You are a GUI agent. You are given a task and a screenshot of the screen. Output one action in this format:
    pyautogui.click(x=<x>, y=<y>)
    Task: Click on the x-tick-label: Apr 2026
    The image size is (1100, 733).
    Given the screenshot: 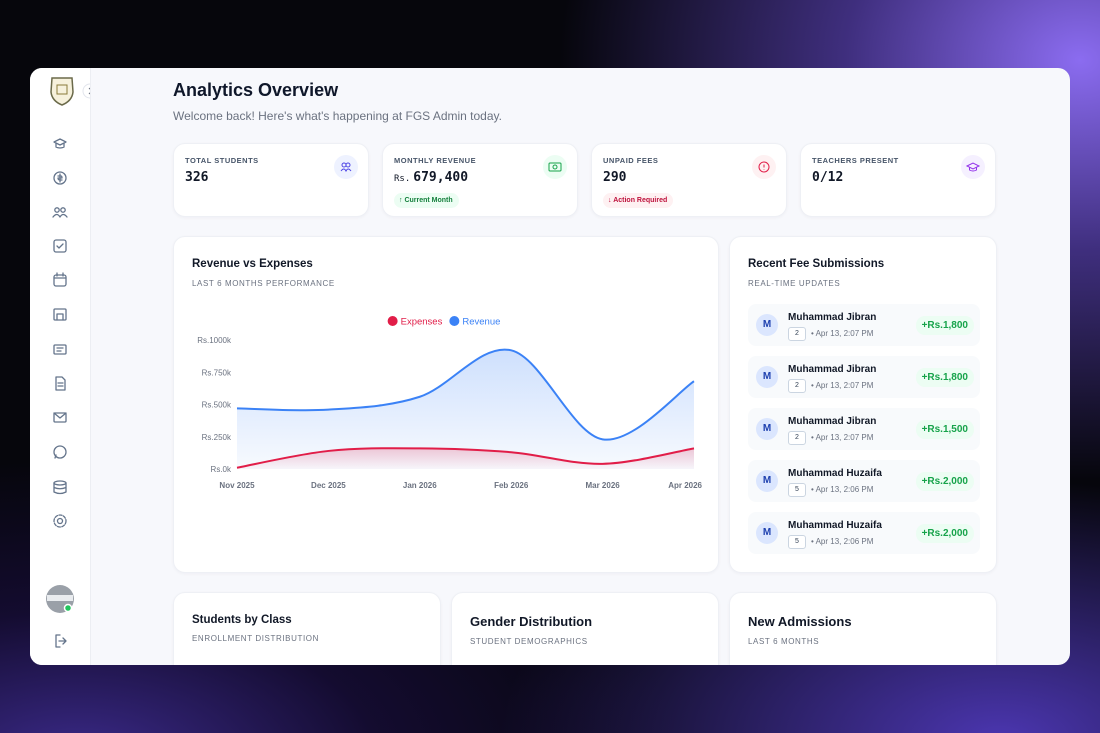 What is the action you would take?
    pyautogui.click(x=685, y=485)
    